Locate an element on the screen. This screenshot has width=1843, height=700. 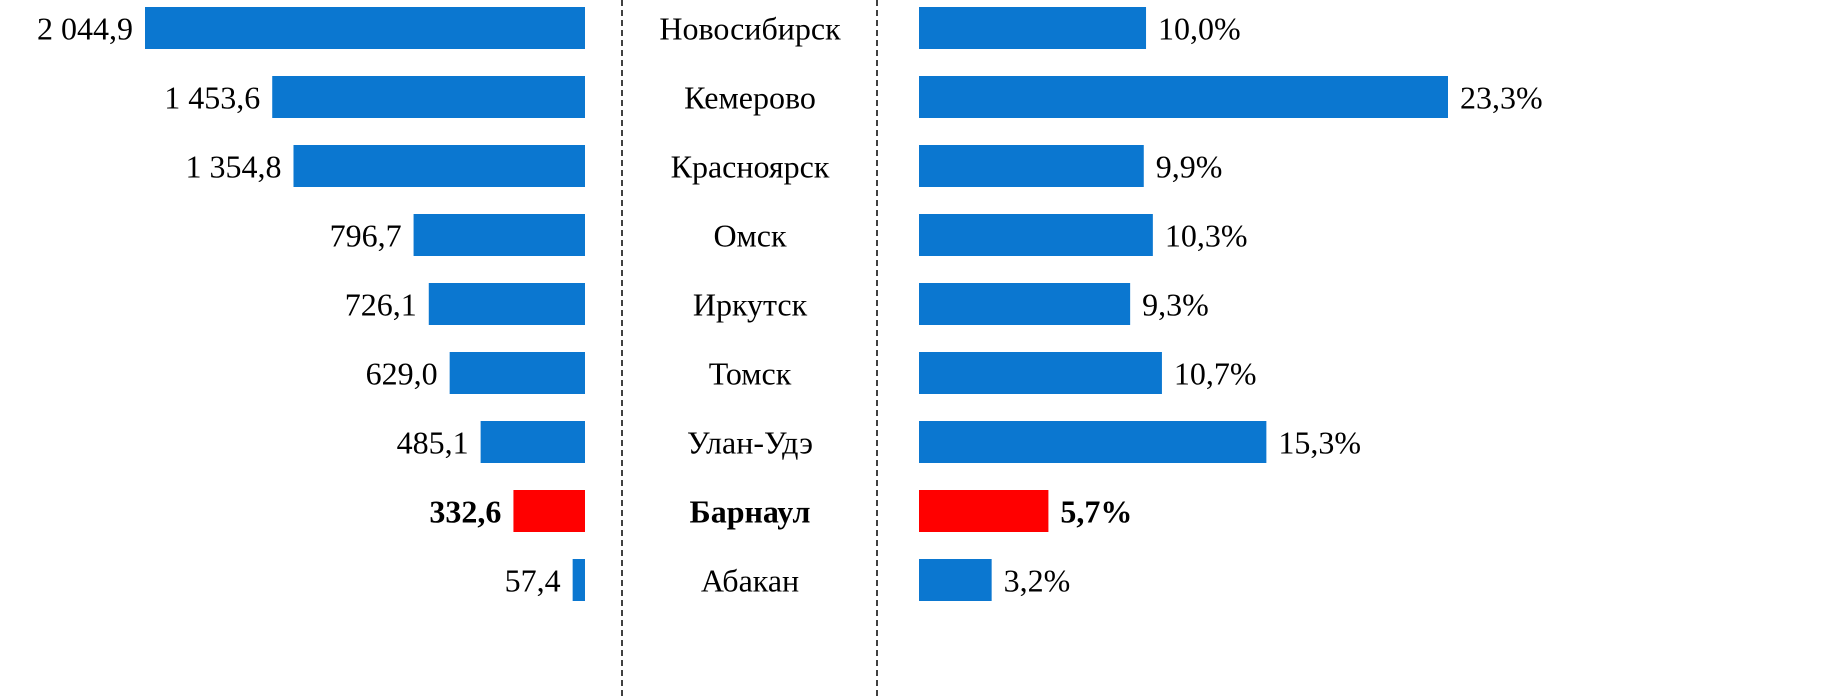
value-label: 23,3% is located at coordinates (1501, 97).